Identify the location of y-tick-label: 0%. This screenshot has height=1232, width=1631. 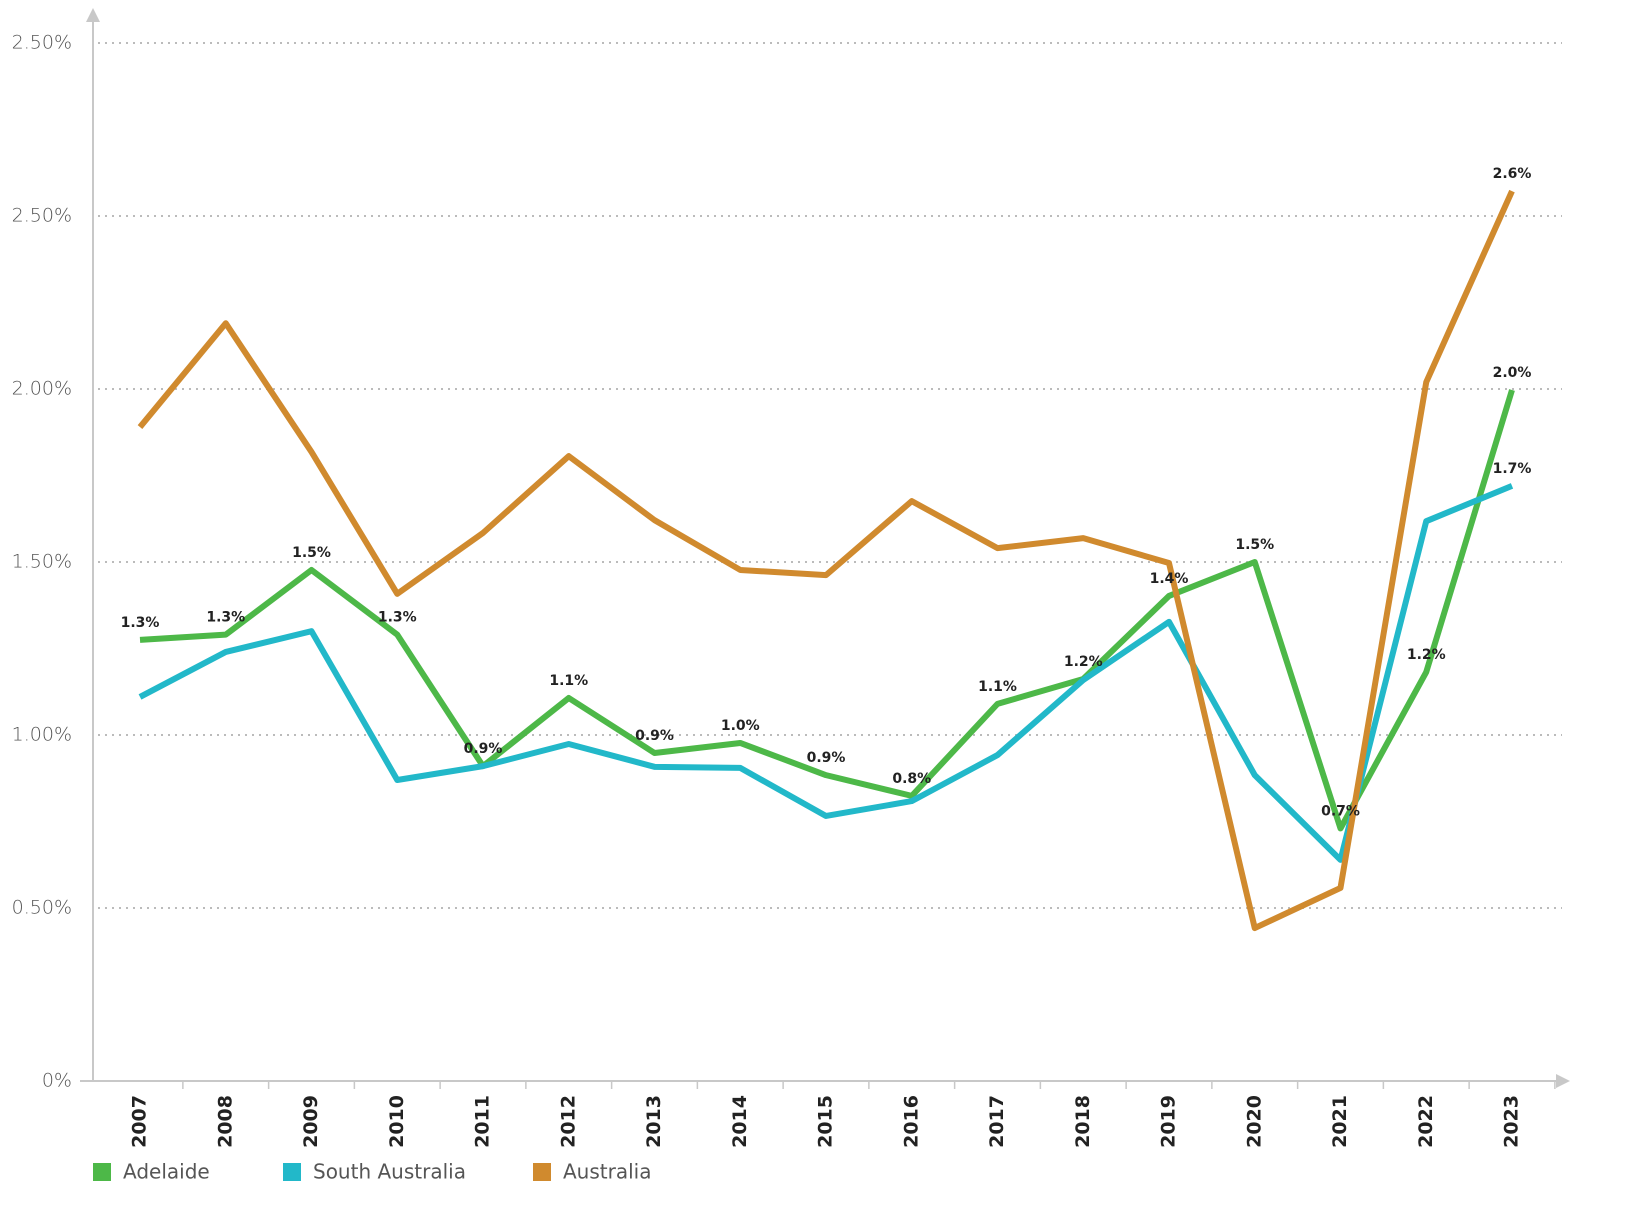
(57, 1081).